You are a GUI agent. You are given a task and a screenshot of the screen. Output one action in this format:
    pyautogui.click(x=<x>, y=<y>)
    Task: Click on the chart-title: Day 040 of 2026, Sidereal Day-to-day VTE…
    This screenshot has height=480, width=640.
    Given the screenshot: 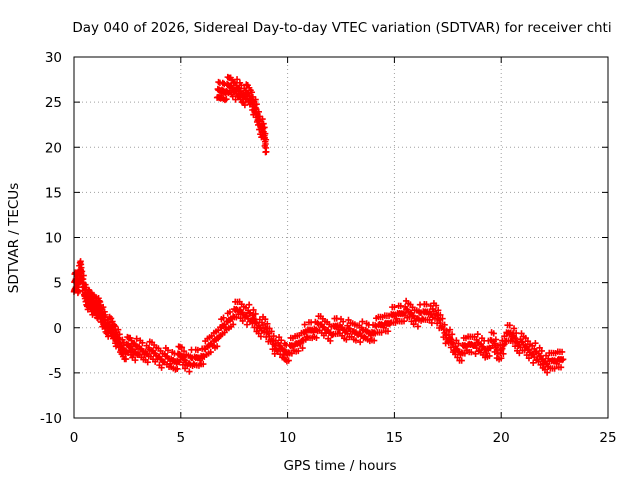 What is the action you would take?
    pyautogui.click(x=341, y=28)
    